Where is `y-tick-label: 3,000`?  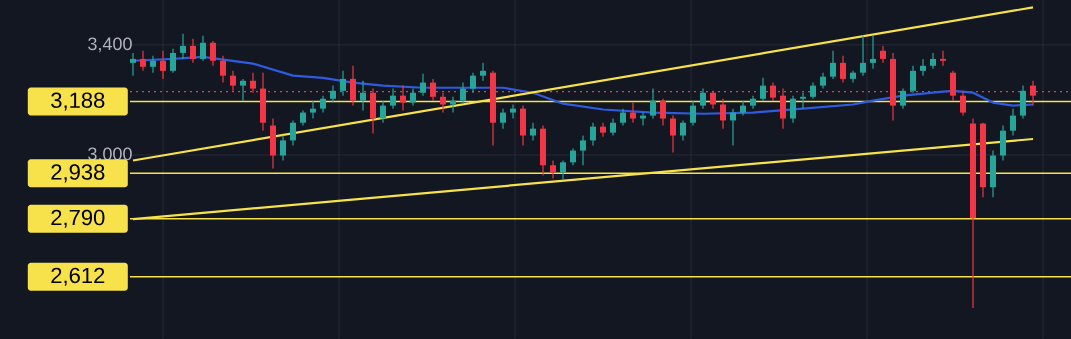
y-tick-label: 3,000 is located at coordinates (110, 155).